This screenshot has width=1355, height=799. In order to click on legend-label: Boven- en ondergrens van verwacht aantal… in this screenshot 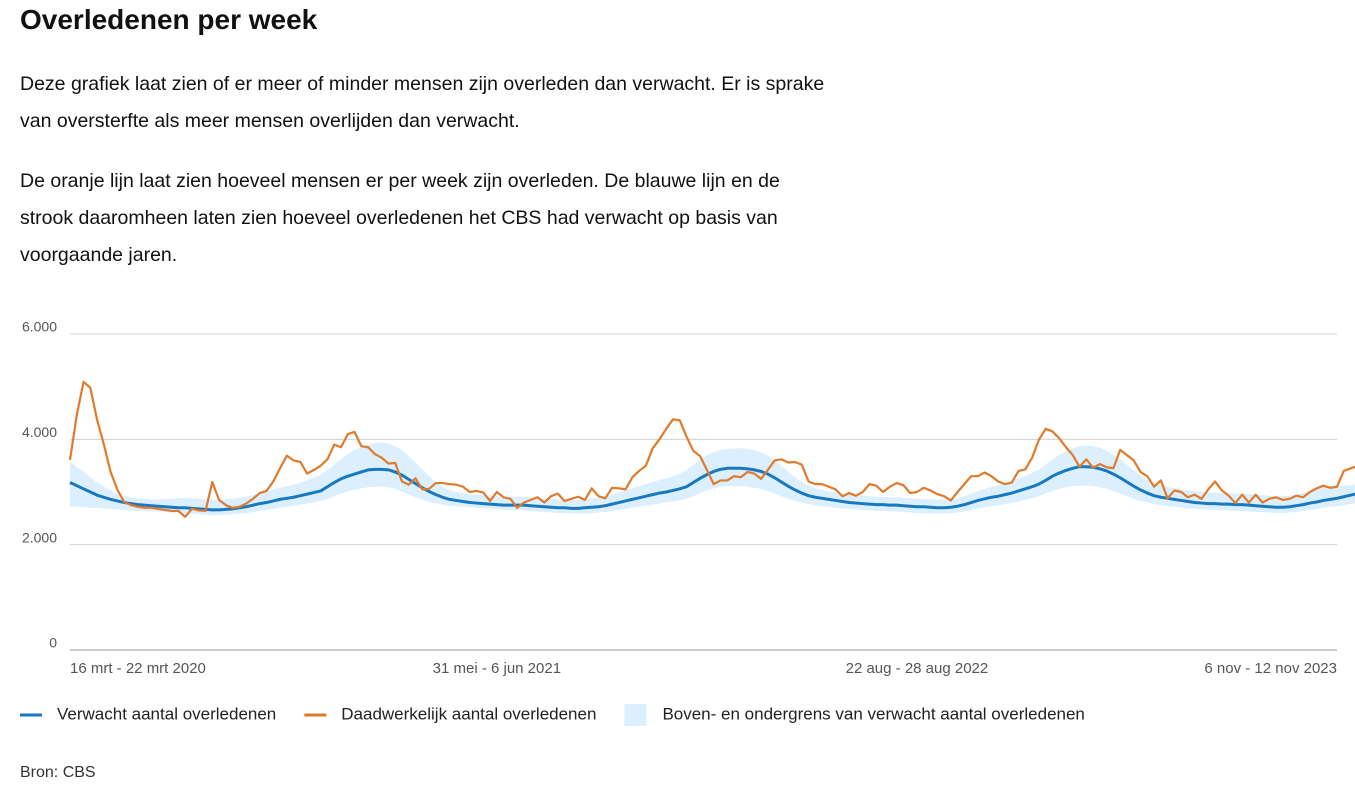, I will do `click(873, 713)`.